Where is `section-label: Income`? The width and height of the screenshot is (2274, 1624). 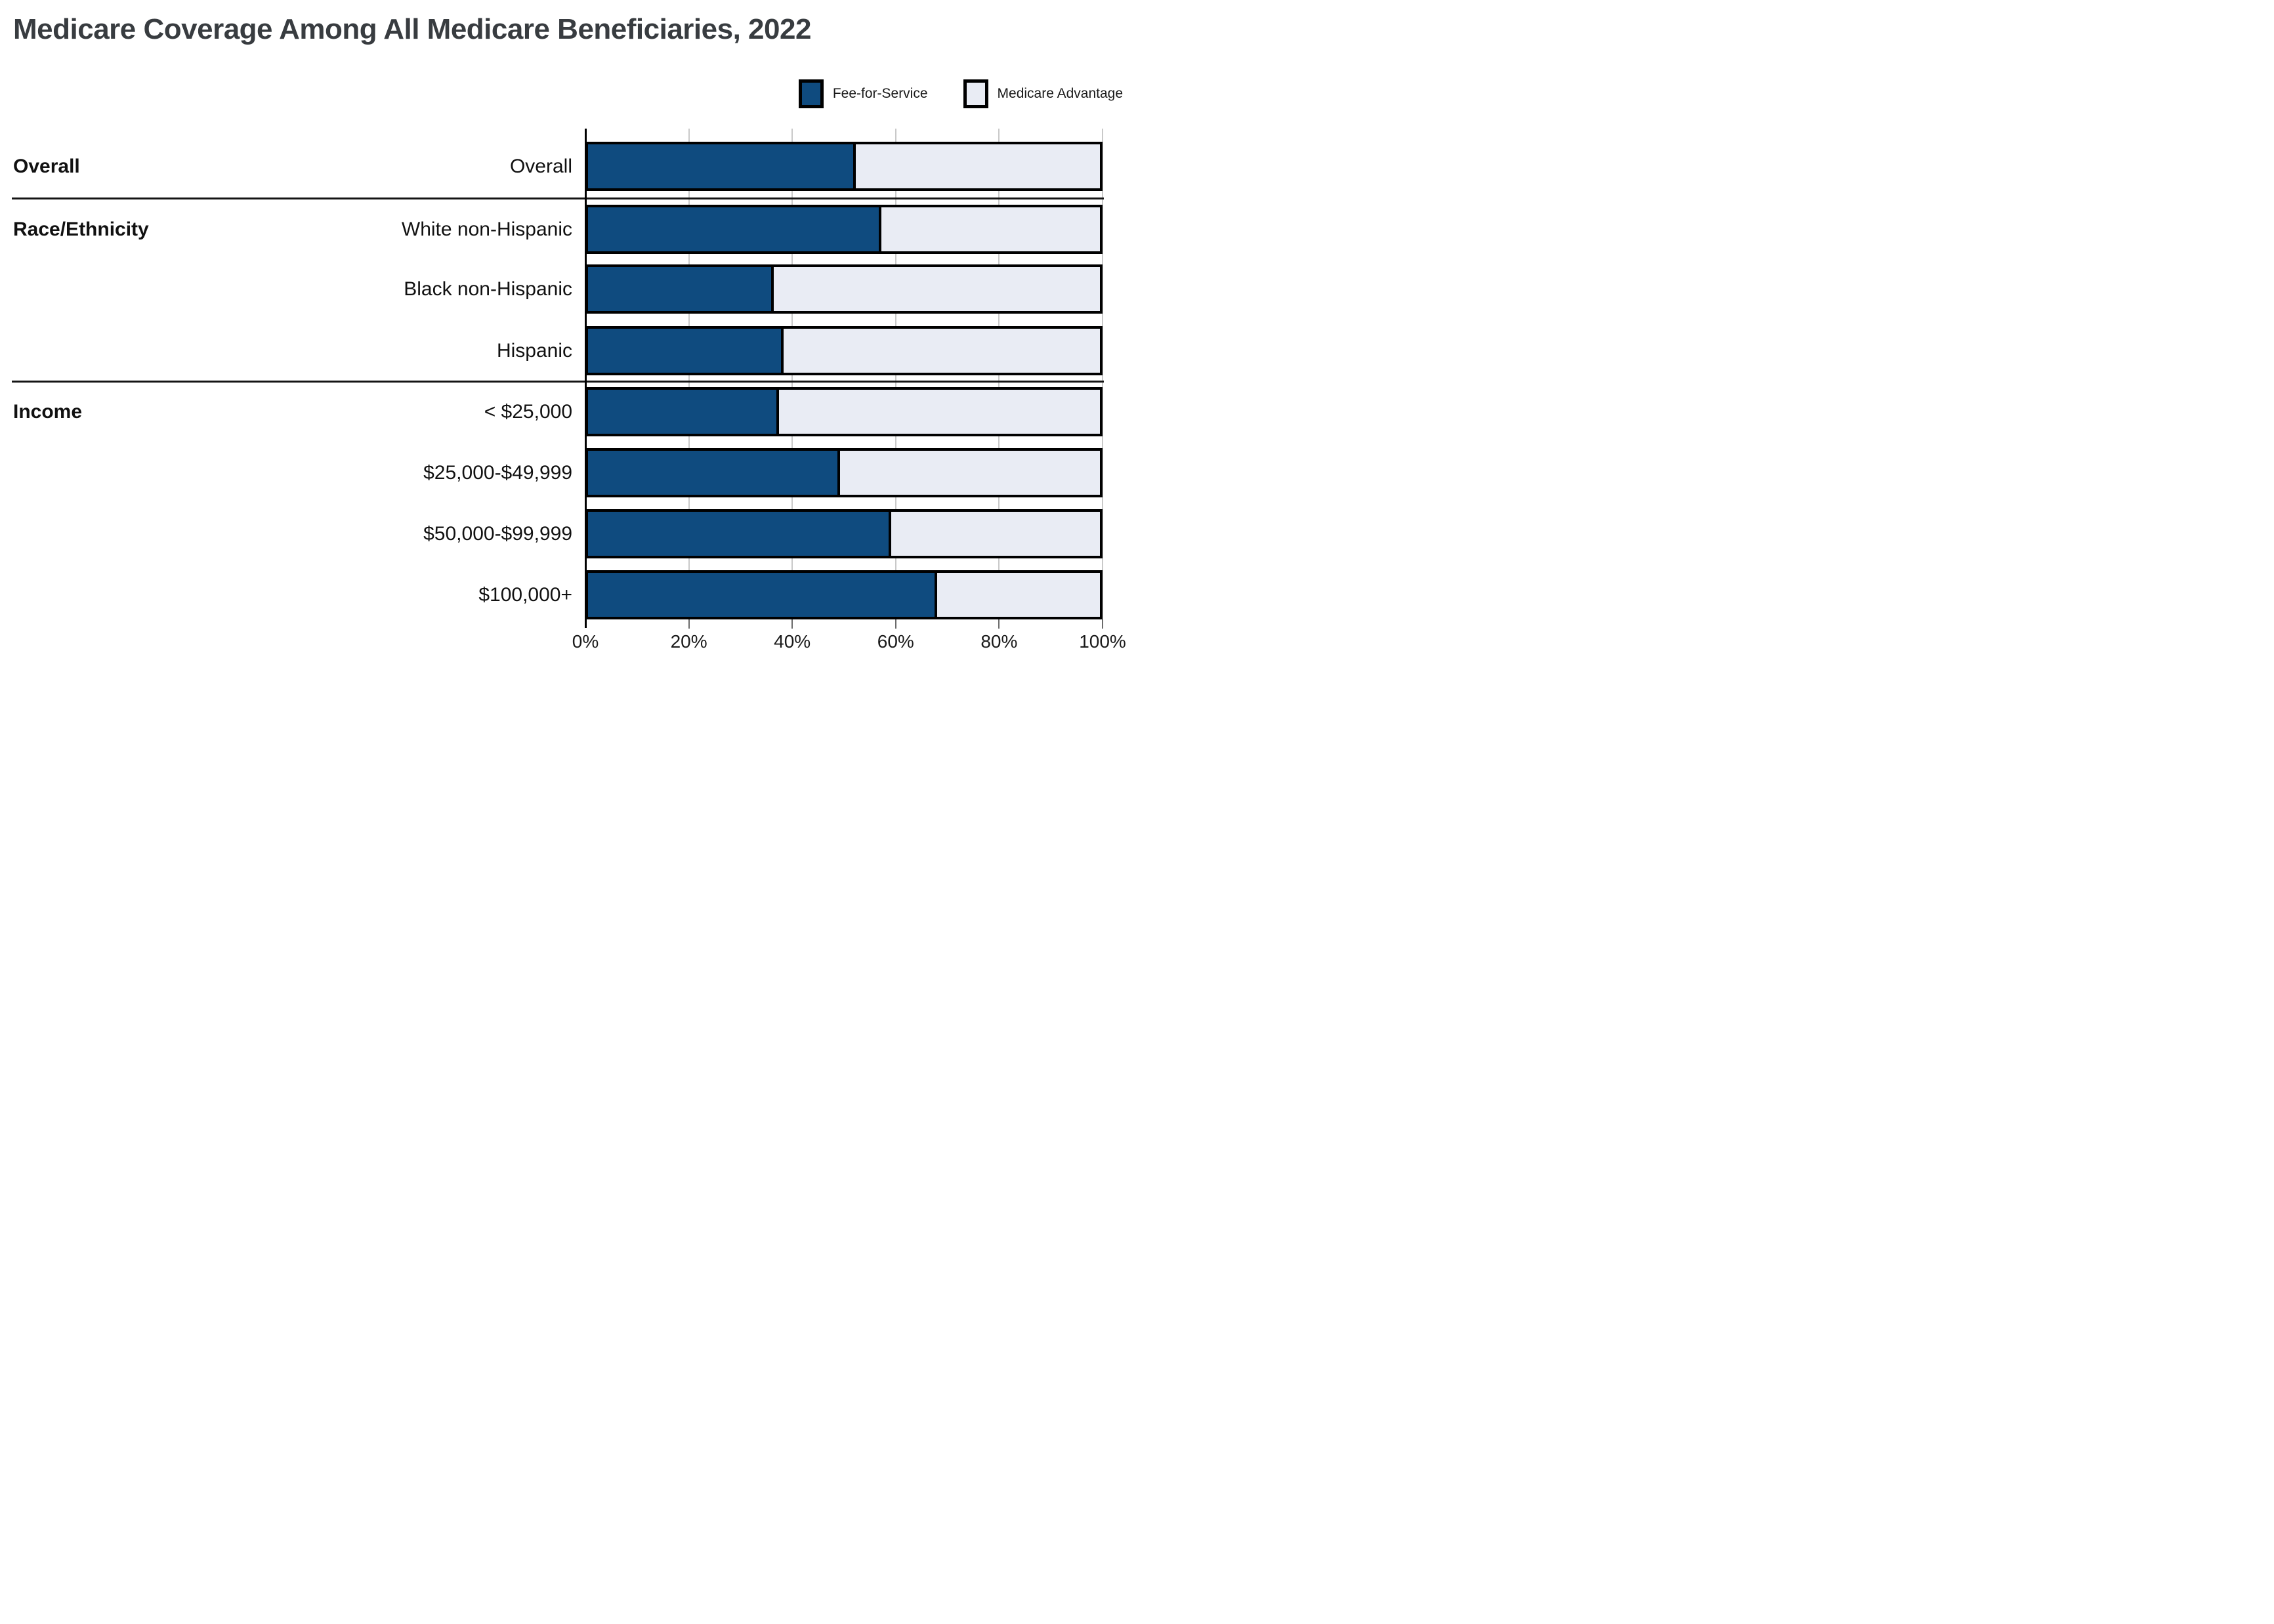 section-label: Income is located at coordinates (48, 411).